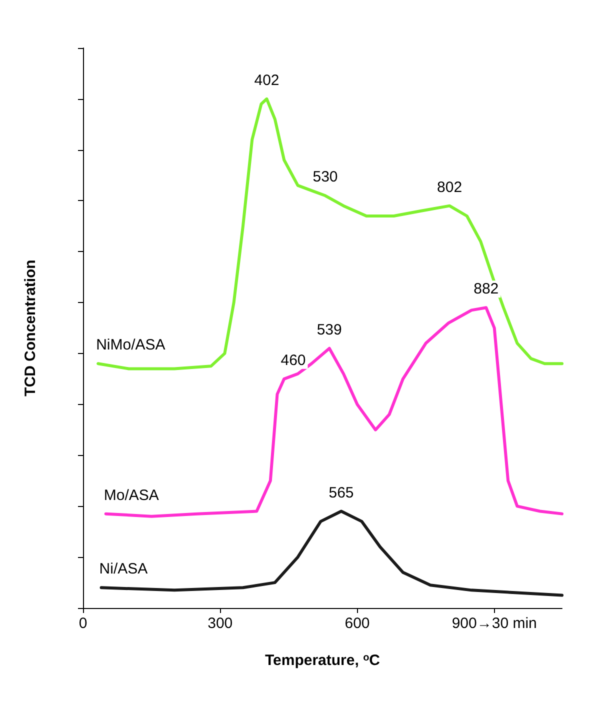  Describe the element at coordinates (357, 623) in the screenshot. I see `x-tick-label: 600` at that location.